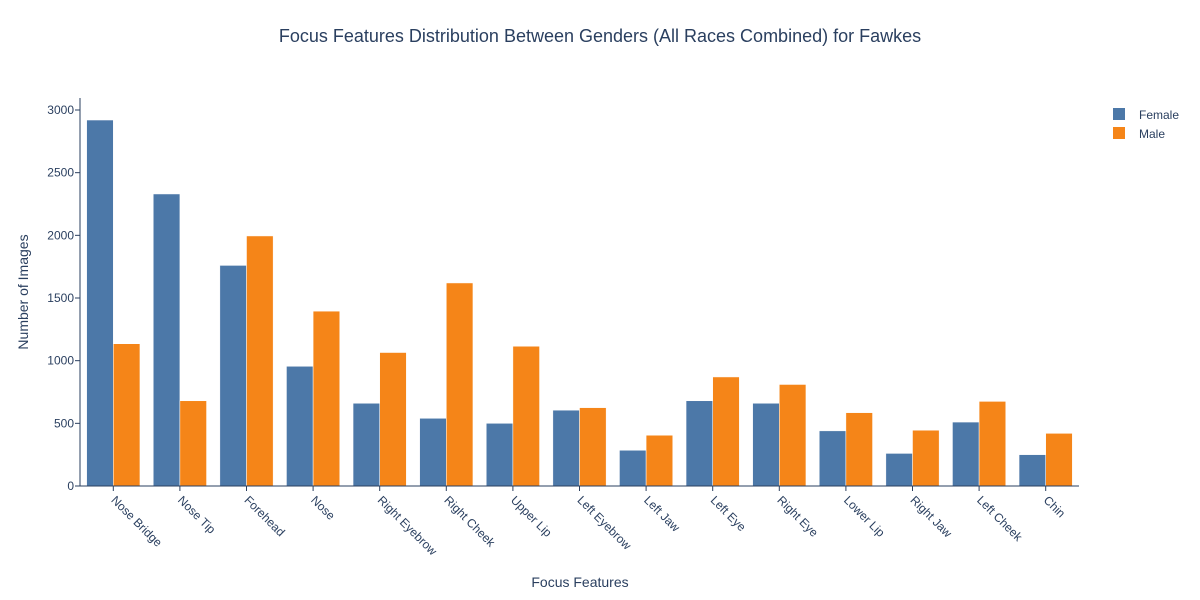  I want to click on y-axis-title: Number of Images, so click(23, 291).